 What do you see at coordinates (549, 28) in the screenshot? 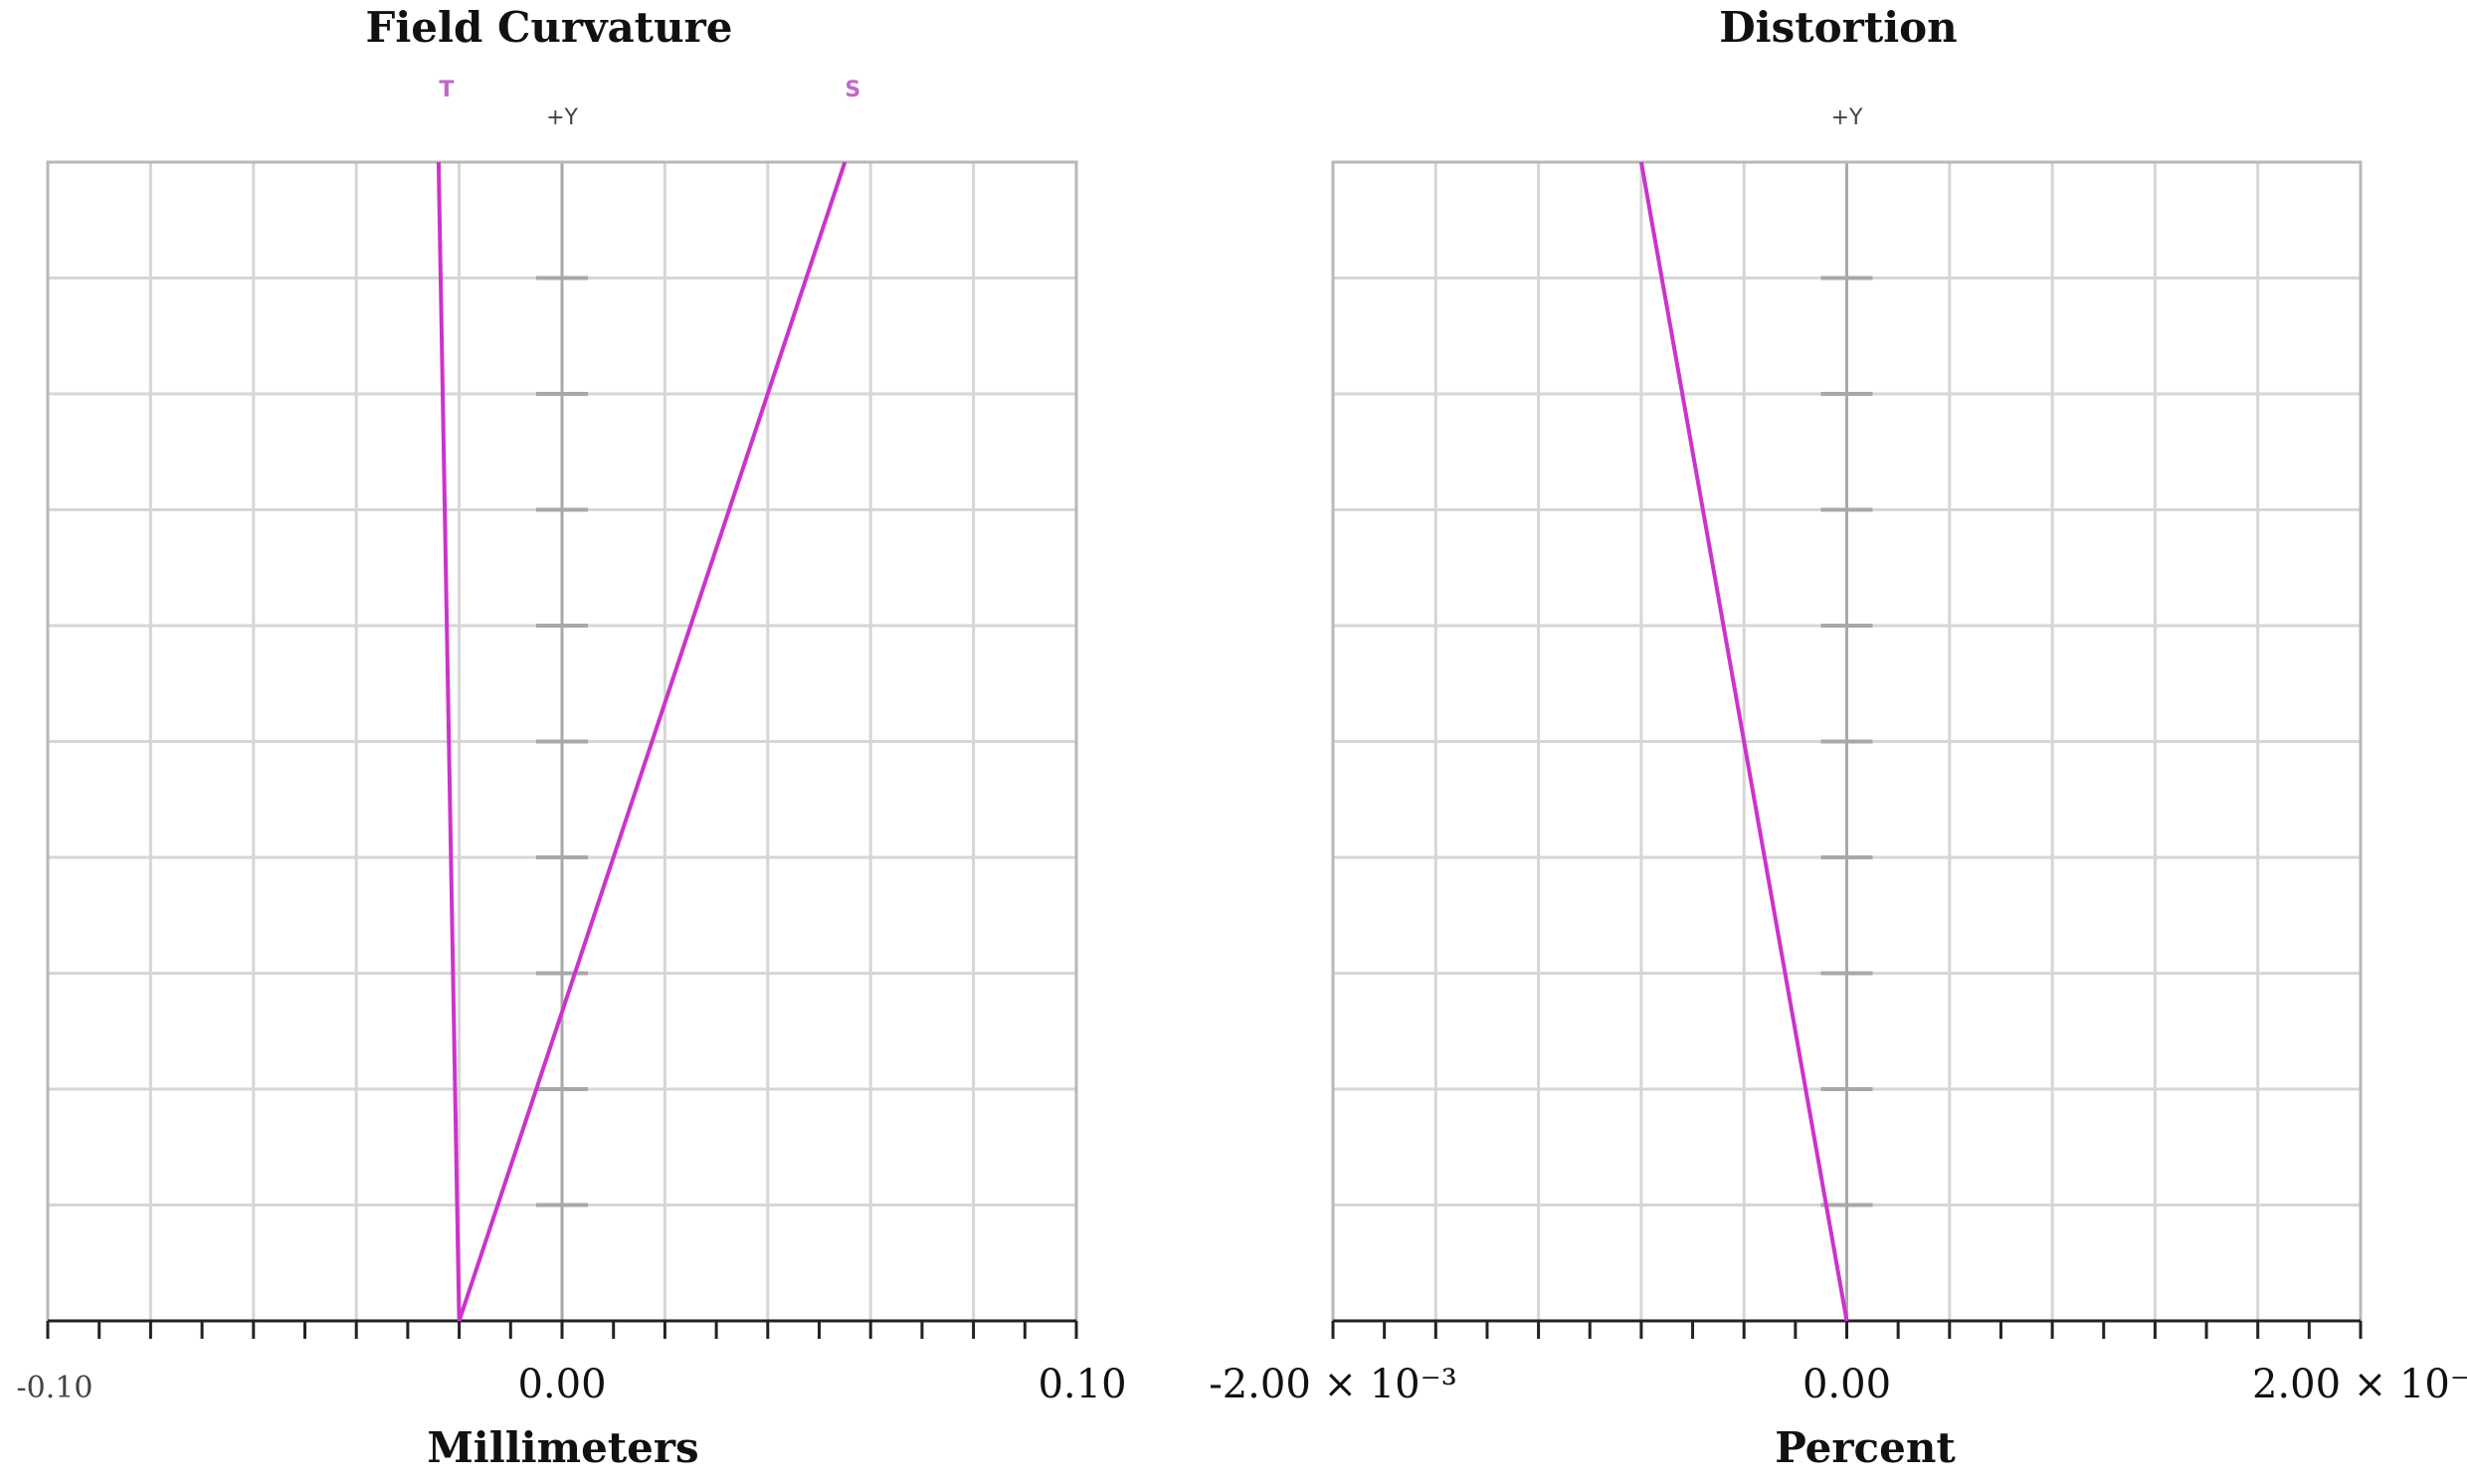
I see `chart-title: Field Curvature` at bounding box center [549, 28].